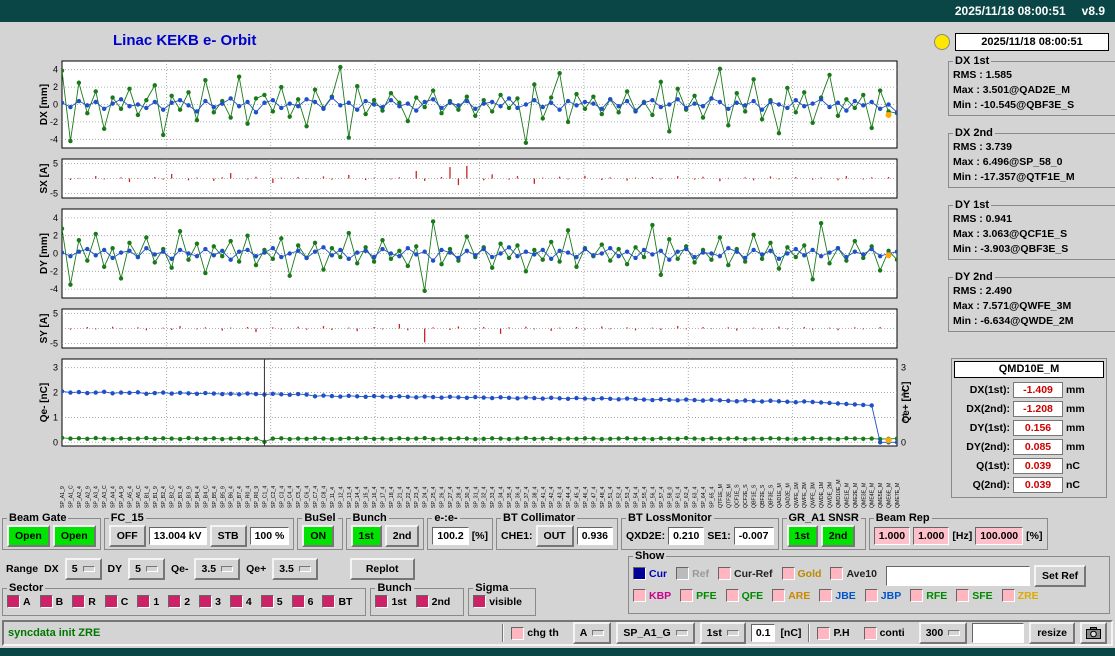 This screenshot has width=1115, height=656. What do you see at coordinates (692, 573) in the screenshot?
I see `show-checkbox-ref: Ref` at bounding box center [692, 573].